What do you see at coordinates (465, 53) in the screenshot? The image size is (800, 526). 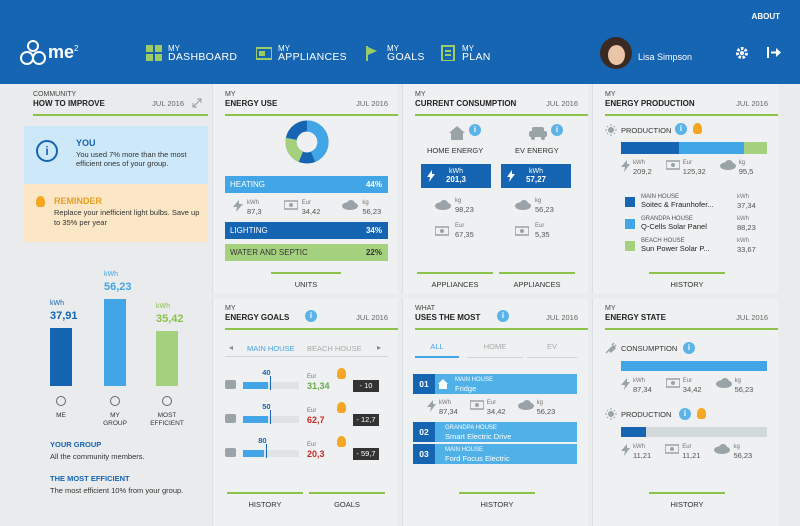 I see `nav-plan: MY PLAN` at bounding box center [465, 53].